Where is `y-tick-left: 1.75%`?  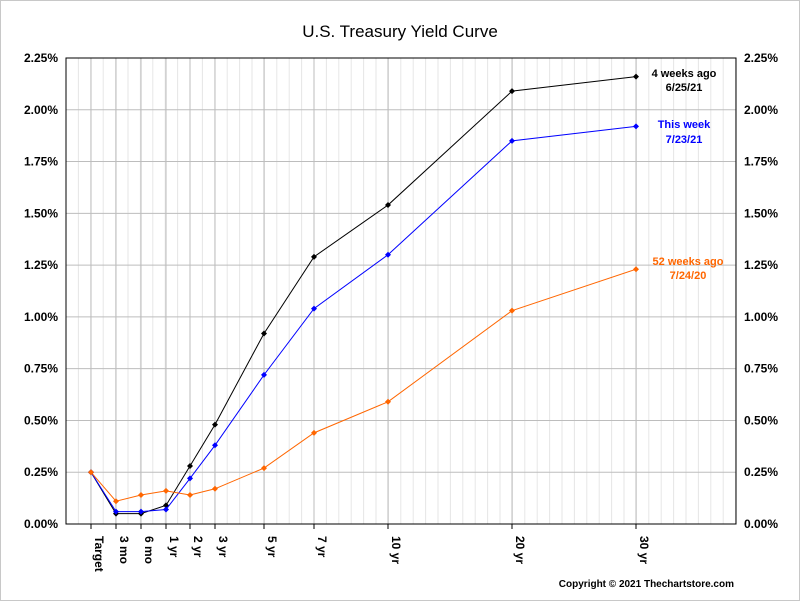 y-tick-left: 1.75% is located at coordinates (41, 162).